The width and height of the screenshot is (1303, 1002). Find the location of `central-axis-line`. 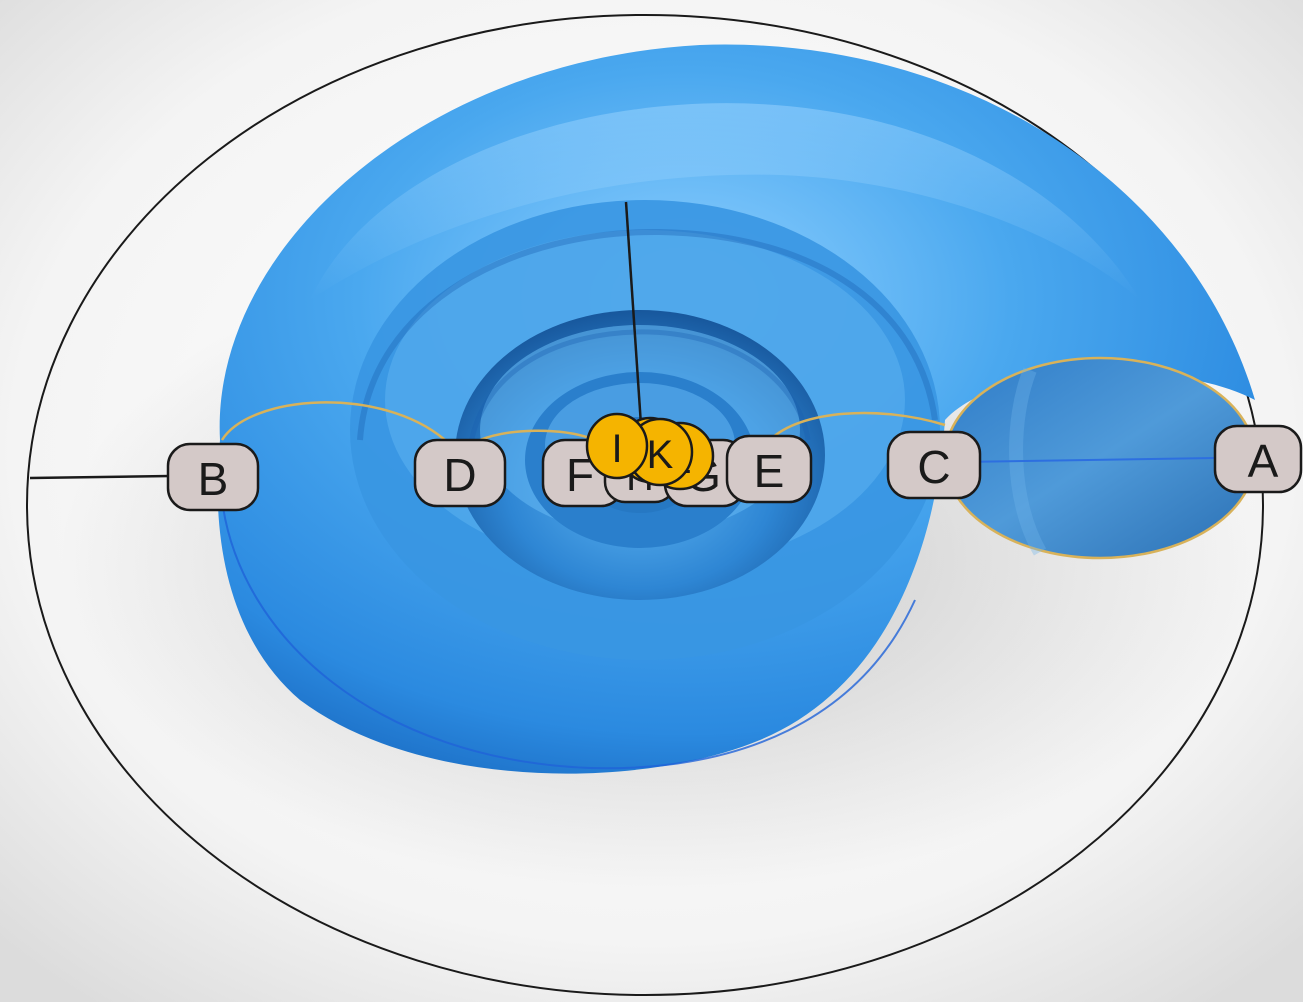

central-axis-line is located at coordinates (634, 321).